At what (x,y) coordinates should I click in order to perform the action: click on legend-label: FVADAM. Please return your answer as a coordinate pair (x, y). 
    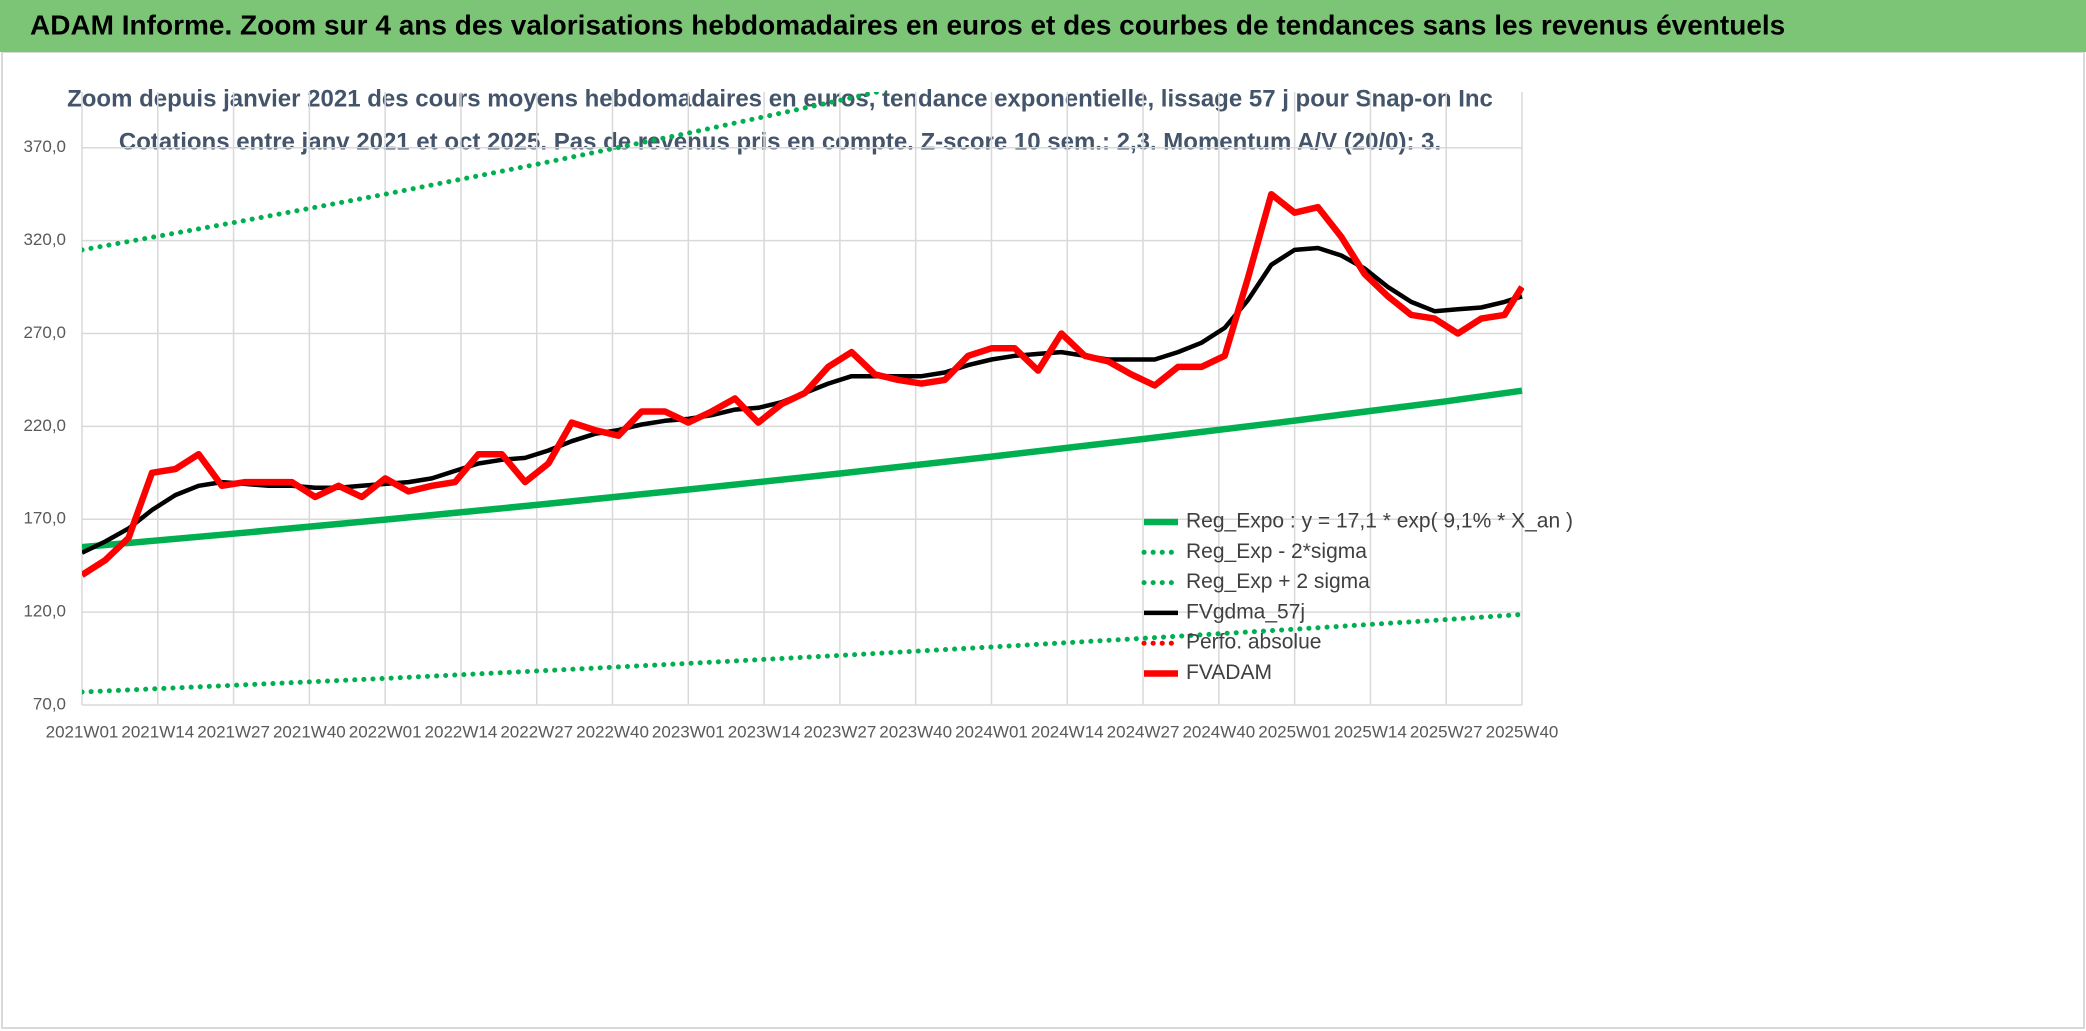
    Looking at the image, I should click on (1229, 672).